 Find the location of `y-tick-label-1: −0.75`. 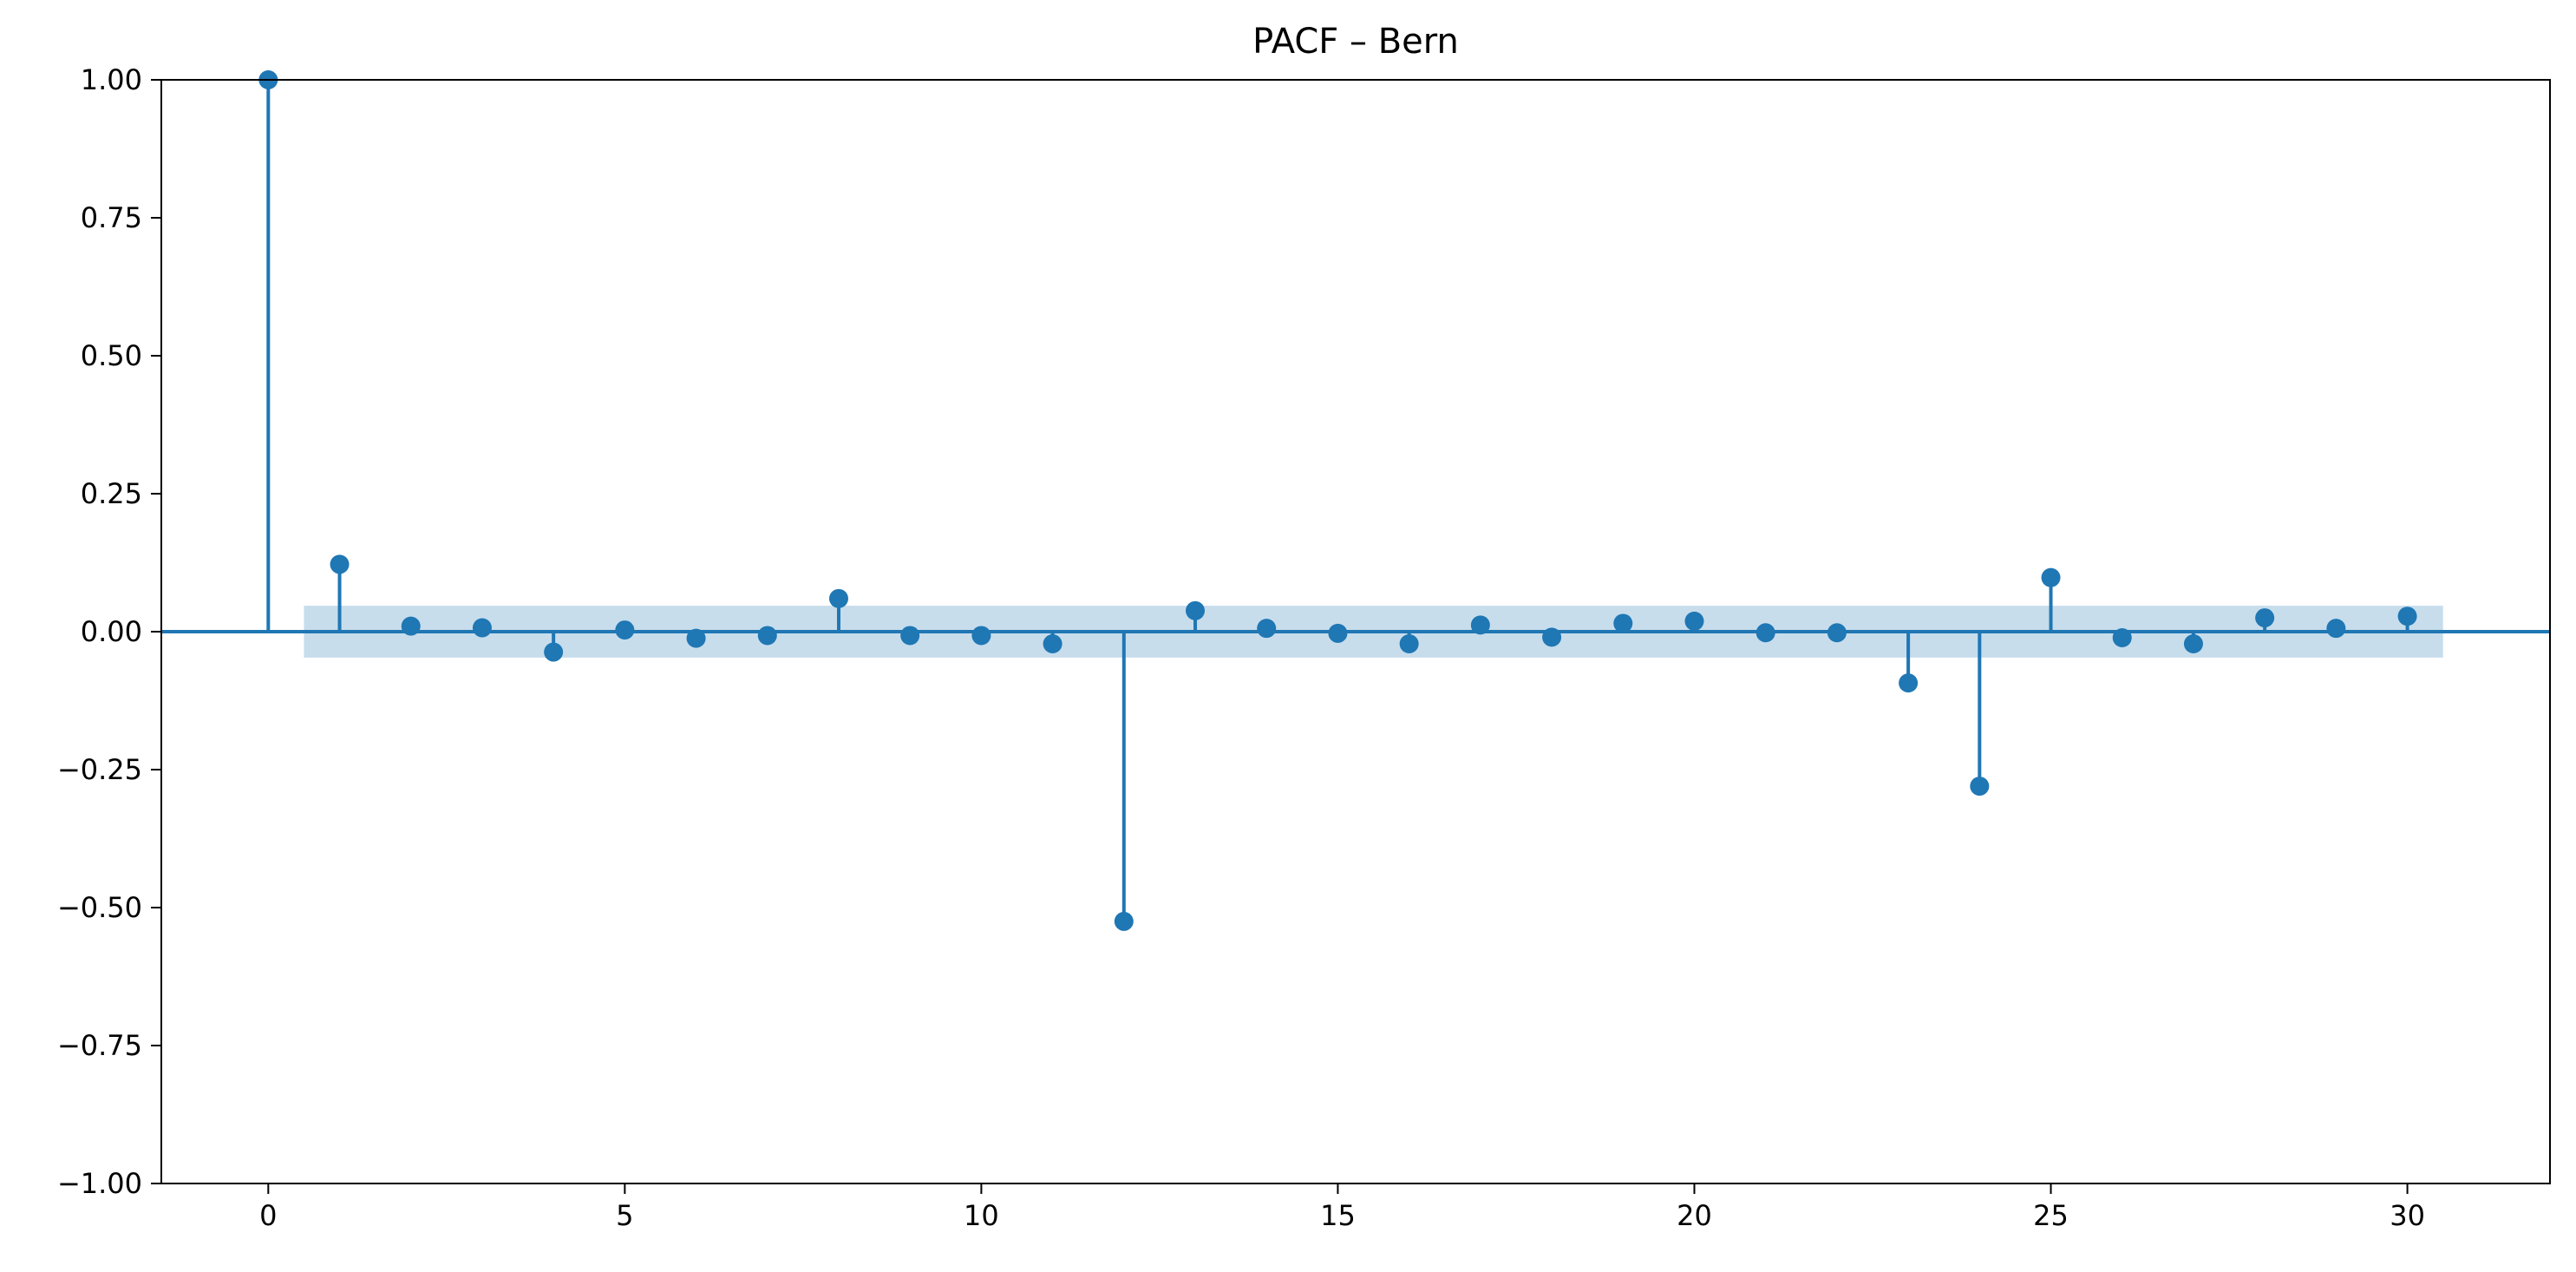

y-tick-label-1: −0.75 is located at coordinates (99, 1045).